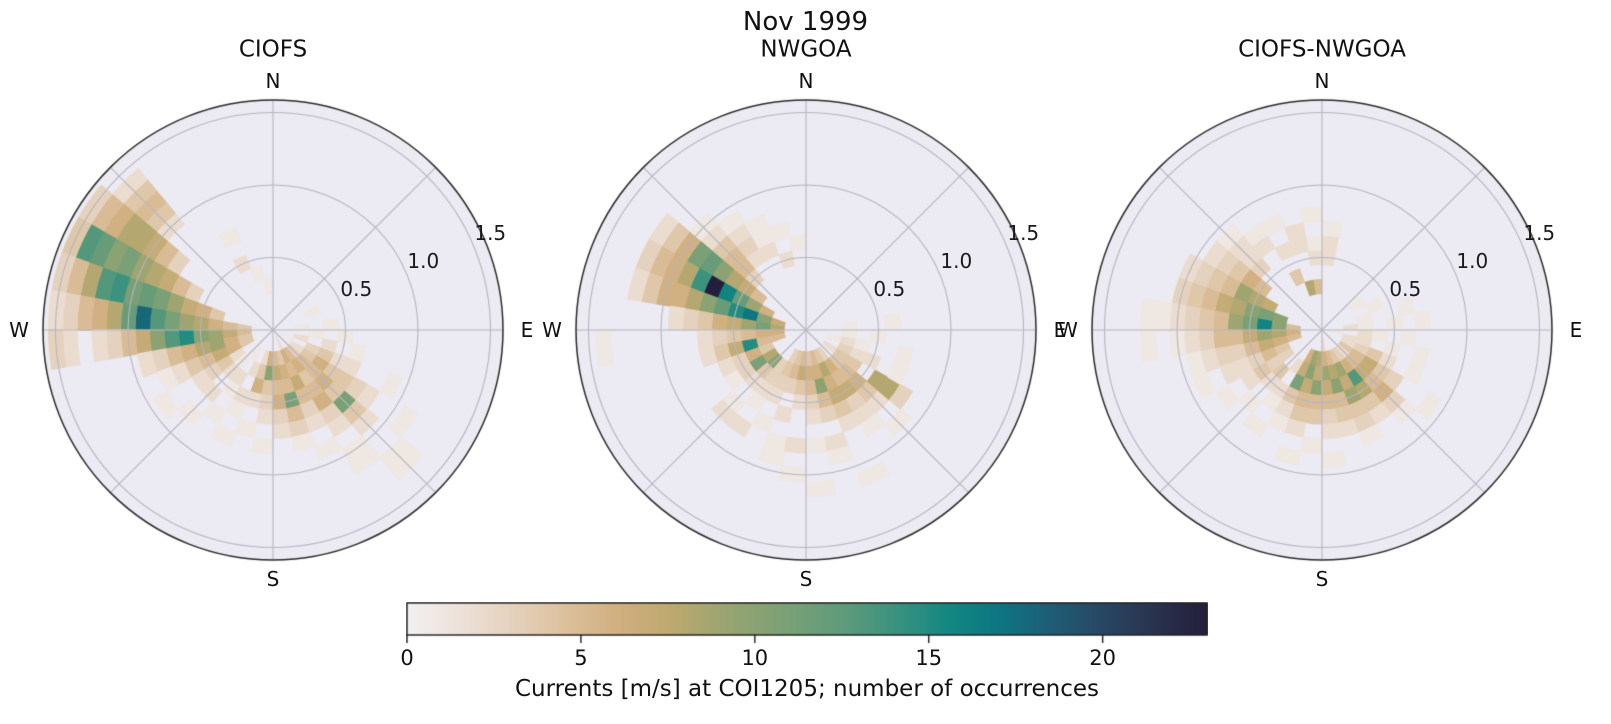  I want to click on colorbar-canvas, so click(807, 624).